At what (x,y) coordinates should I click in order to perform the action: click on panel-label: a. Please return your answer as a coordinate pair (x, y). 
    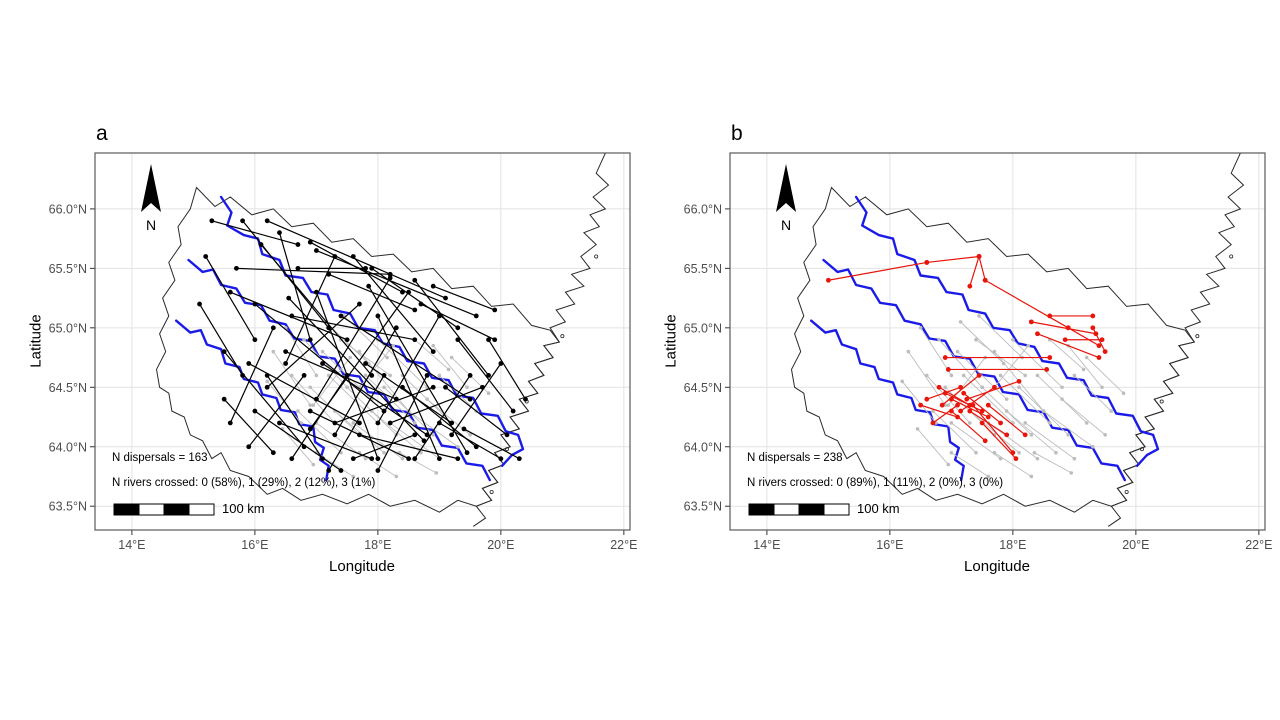
    Looking at the image, I should click on (102, 133).